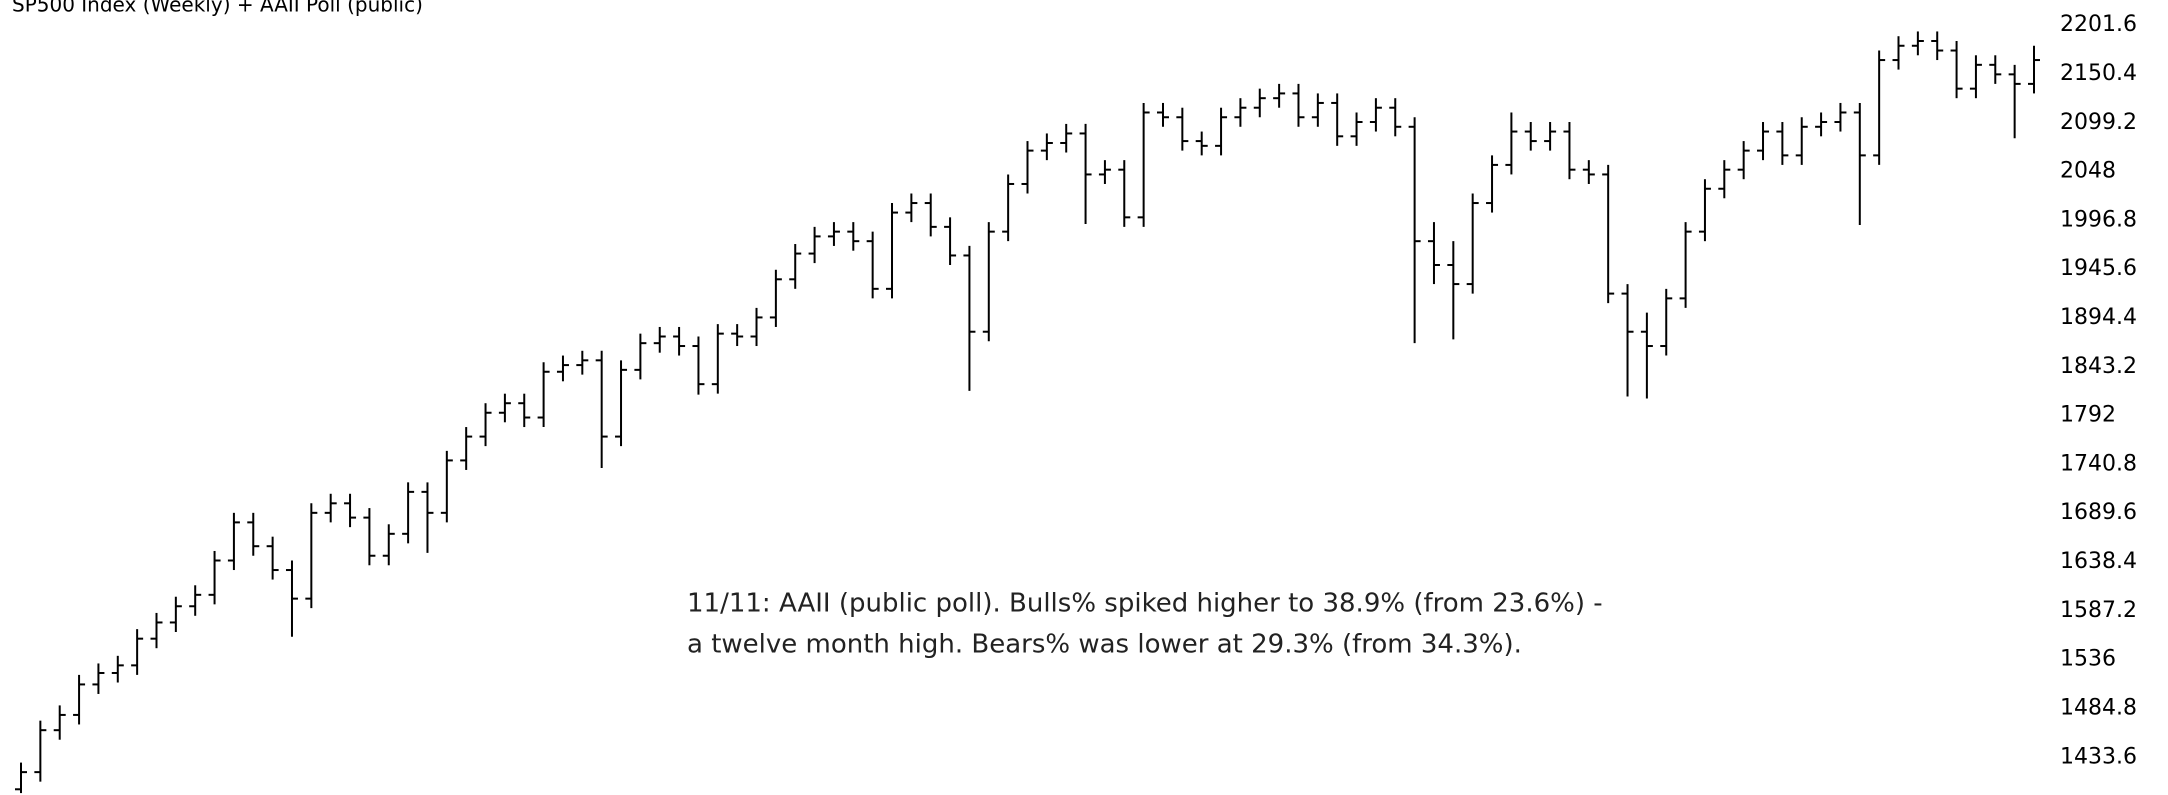  What do you see at coordinates (2098, 512) in the screenshot?
I see `y-tick-label: 1689.6` at bounding box center [2098, 512].